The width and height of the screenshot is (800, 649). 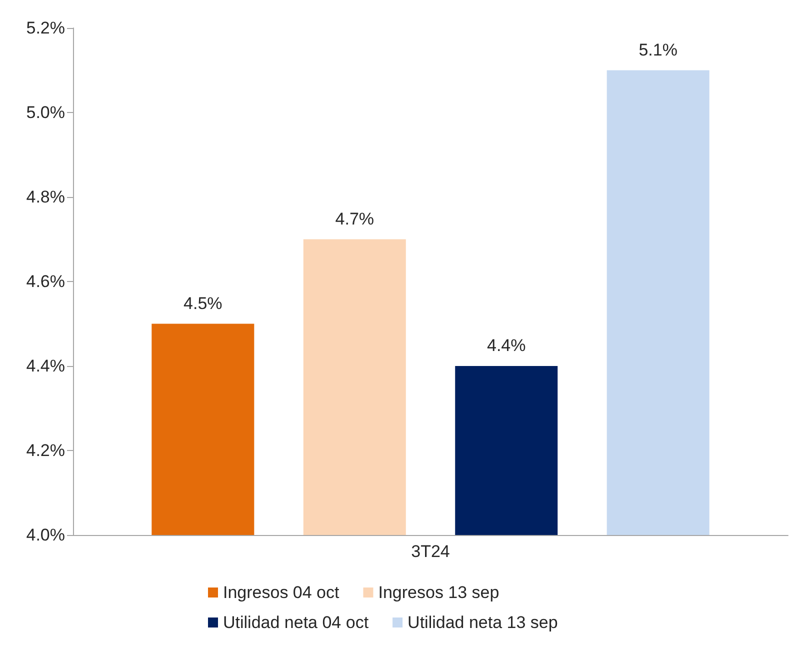 I want to click on data-label: 4.4%, so click(x=506, y=345).